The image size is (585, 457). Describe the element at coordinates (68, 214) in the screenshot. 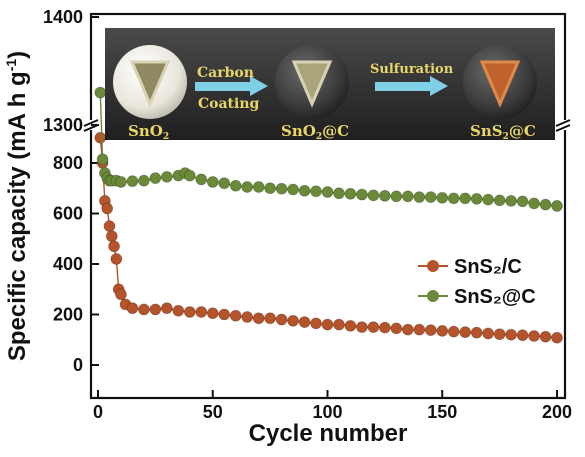

I see `y-tick-label: 600` at that location.